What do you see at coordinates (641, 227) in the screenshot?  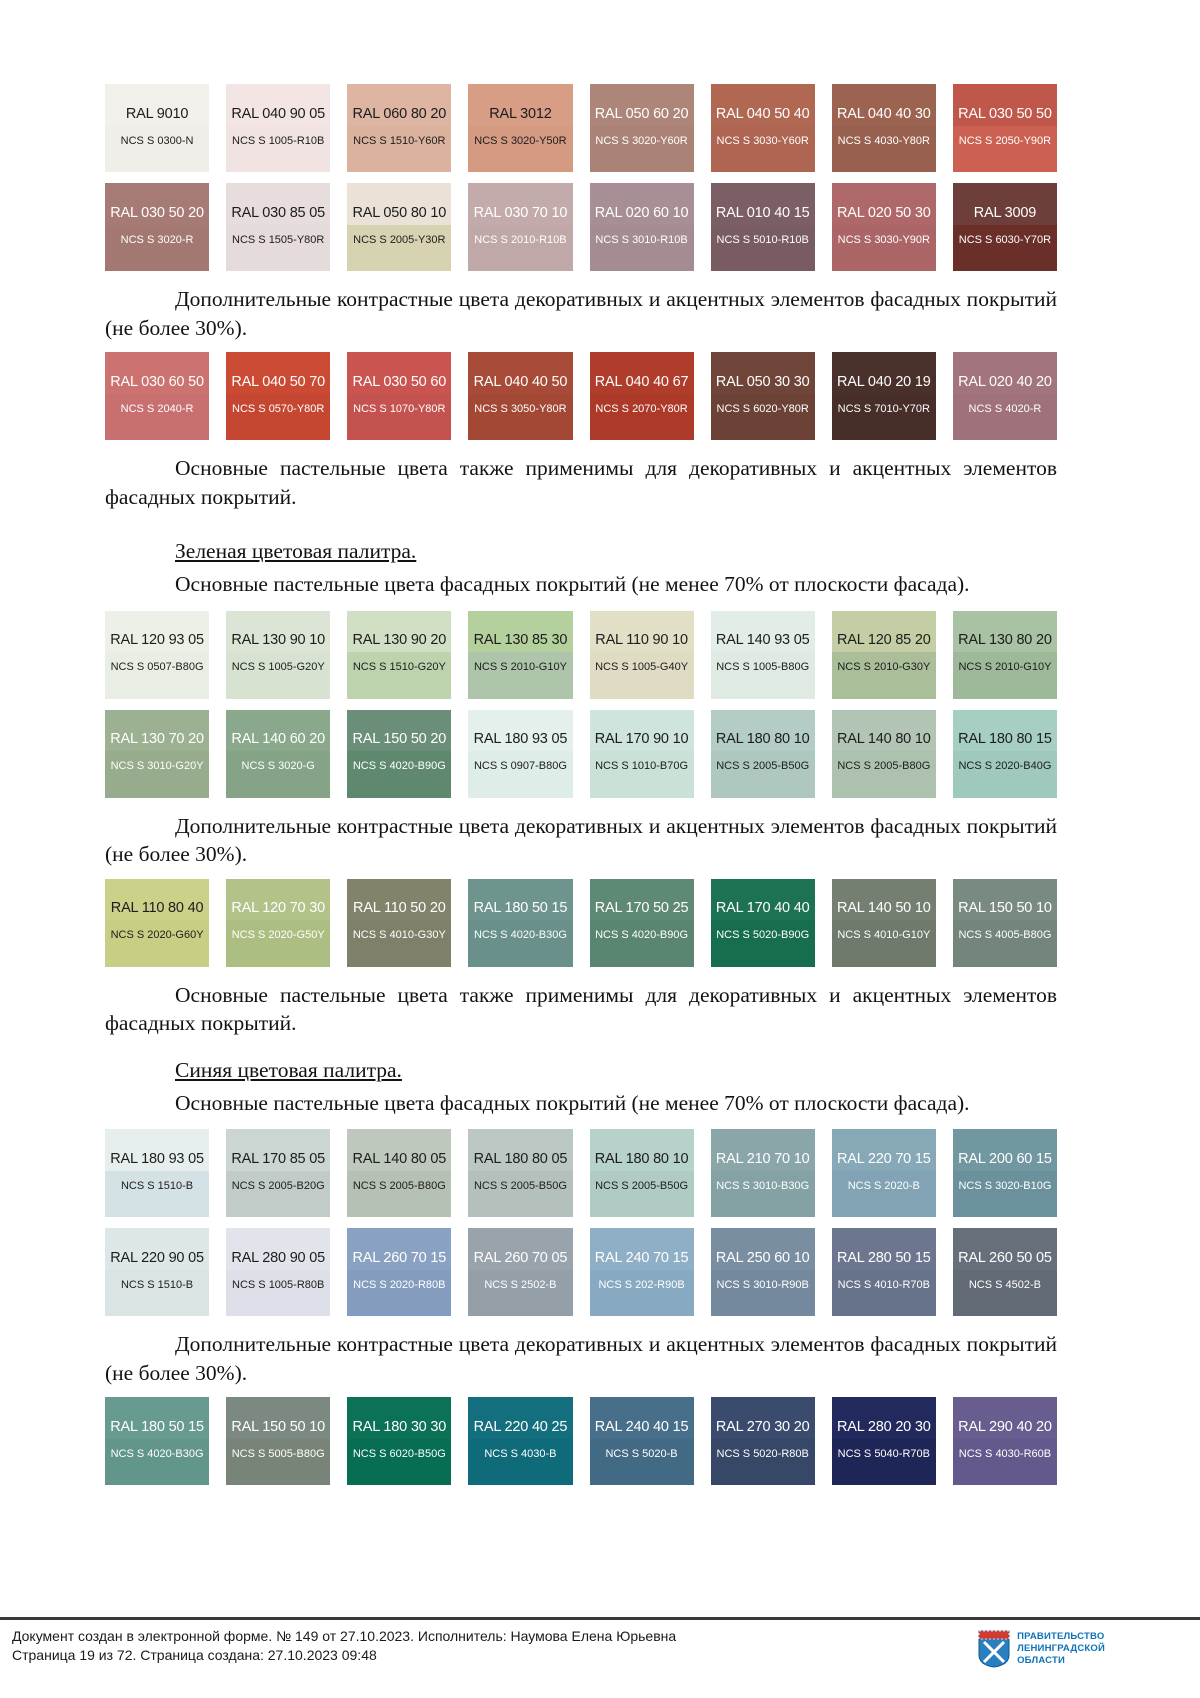 I see `color-swatch-ral-020-60-10: RAL 020 60 10 NCS S 3010-R10B` at bounding box center [641, 227].